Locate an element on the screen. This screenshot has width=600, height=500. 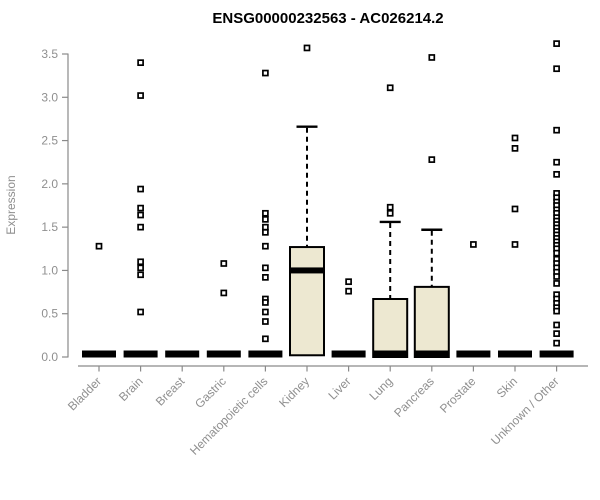
x-tick-label-breast: Breast is located at coordinates (170, 391).